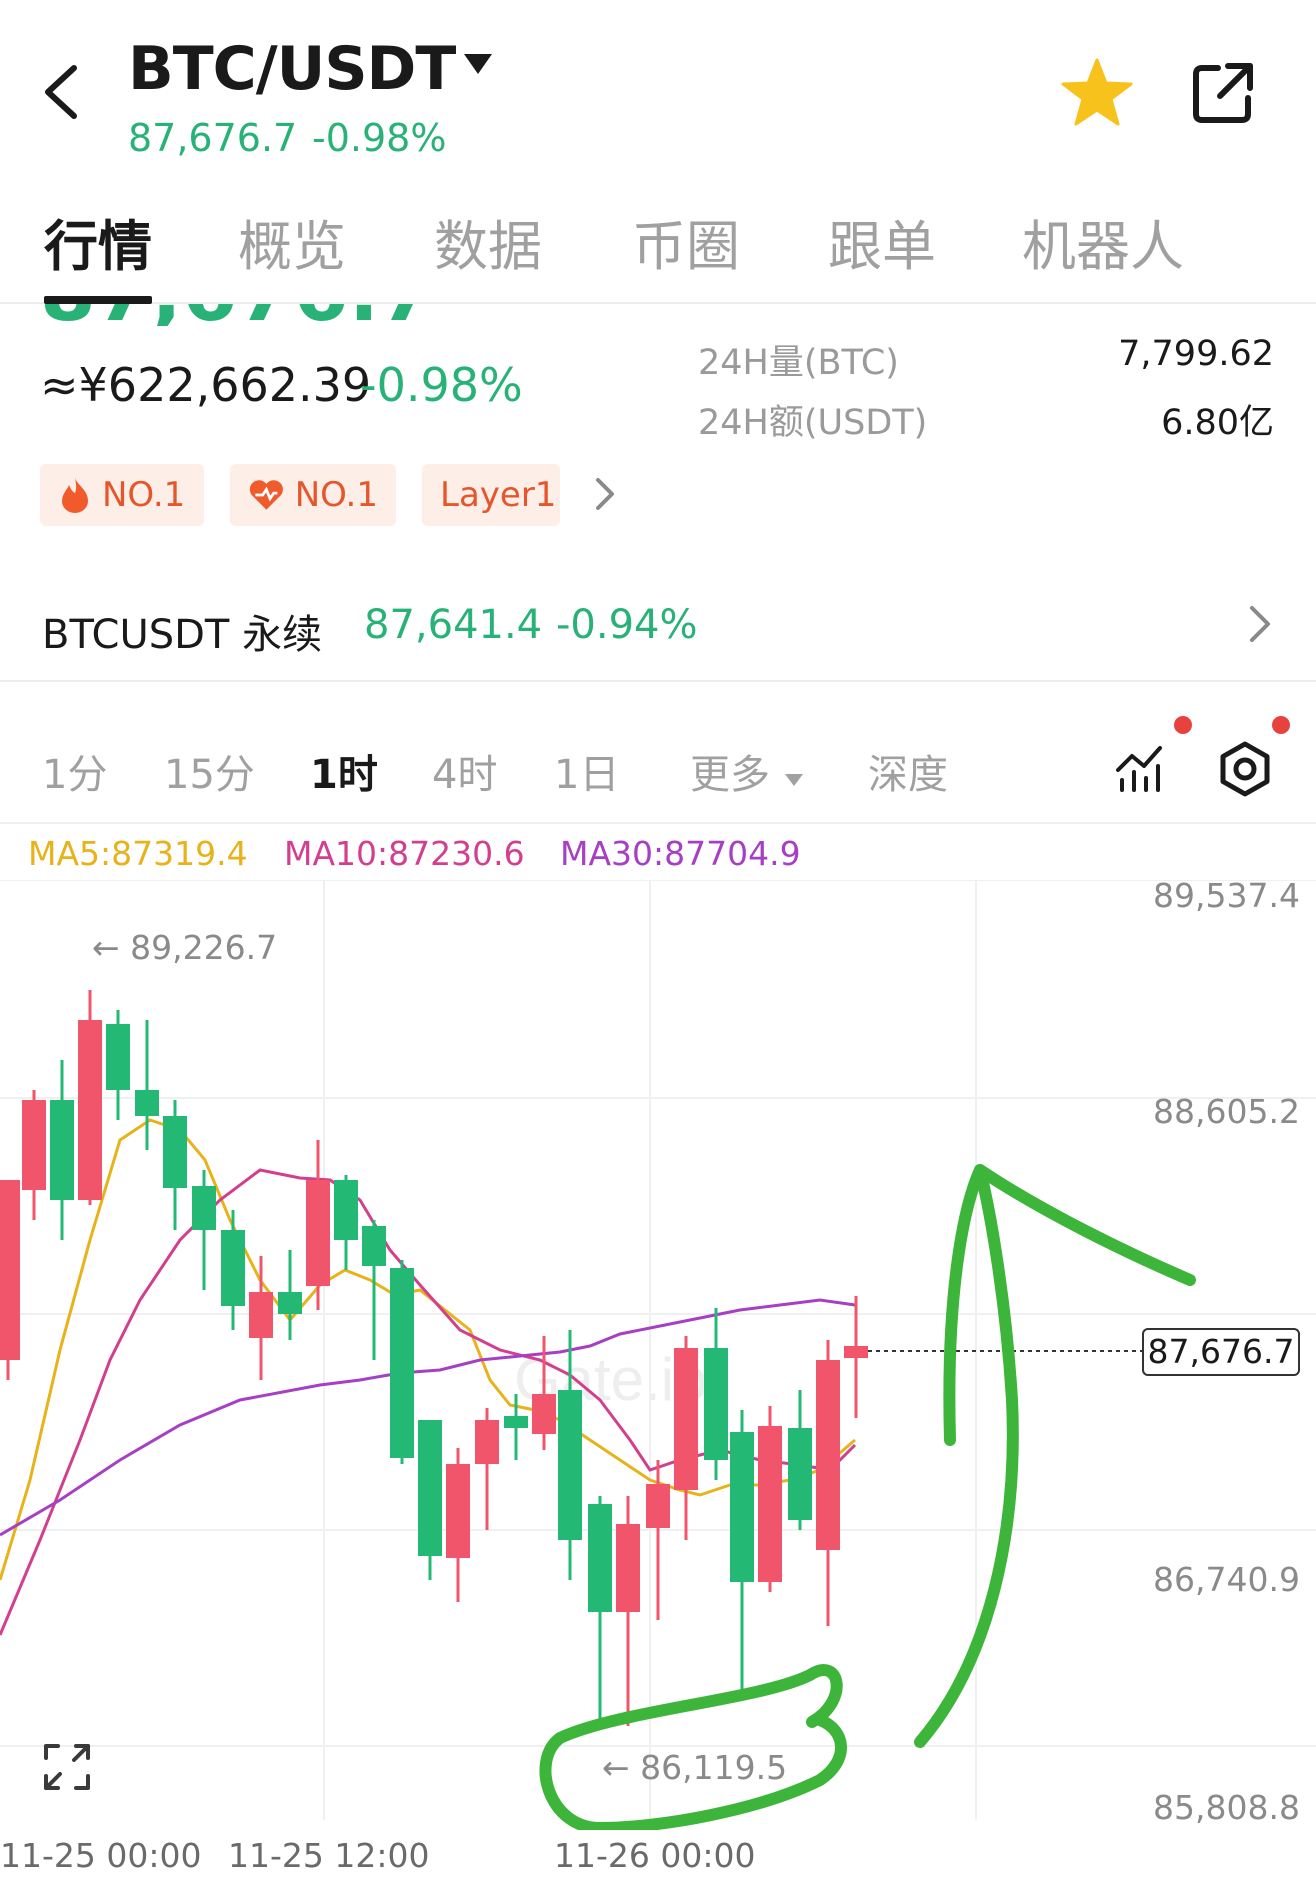 This screenshot has height=1897, width=1316. I want to click on ma30-line, so click(428, 1417).